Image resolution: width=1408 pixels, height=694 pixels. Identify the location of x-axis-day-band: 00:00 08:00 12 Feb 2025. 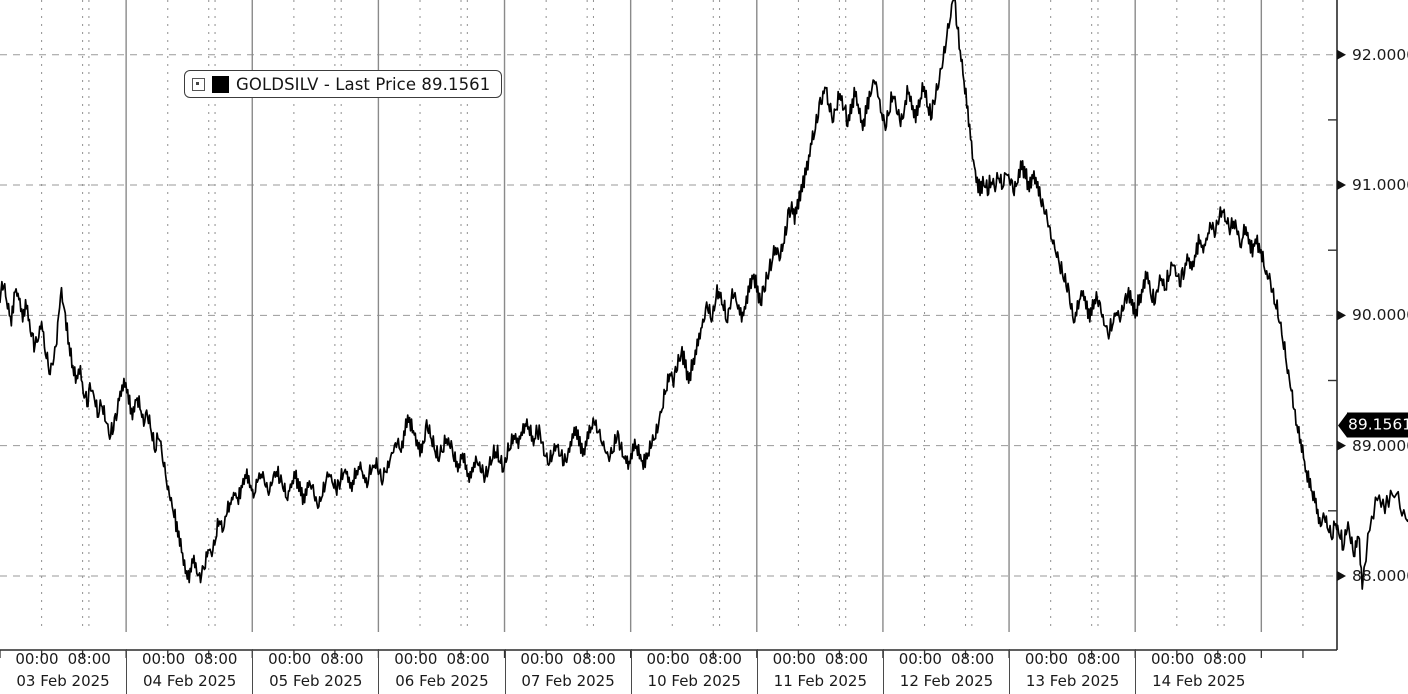
(945, 671).